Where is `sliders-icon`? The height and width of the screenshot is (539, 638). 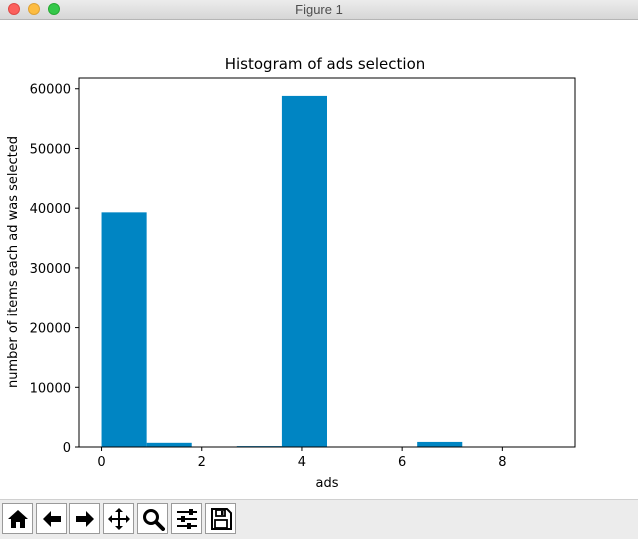
sliders-icon is located at coordinates (186, 518).